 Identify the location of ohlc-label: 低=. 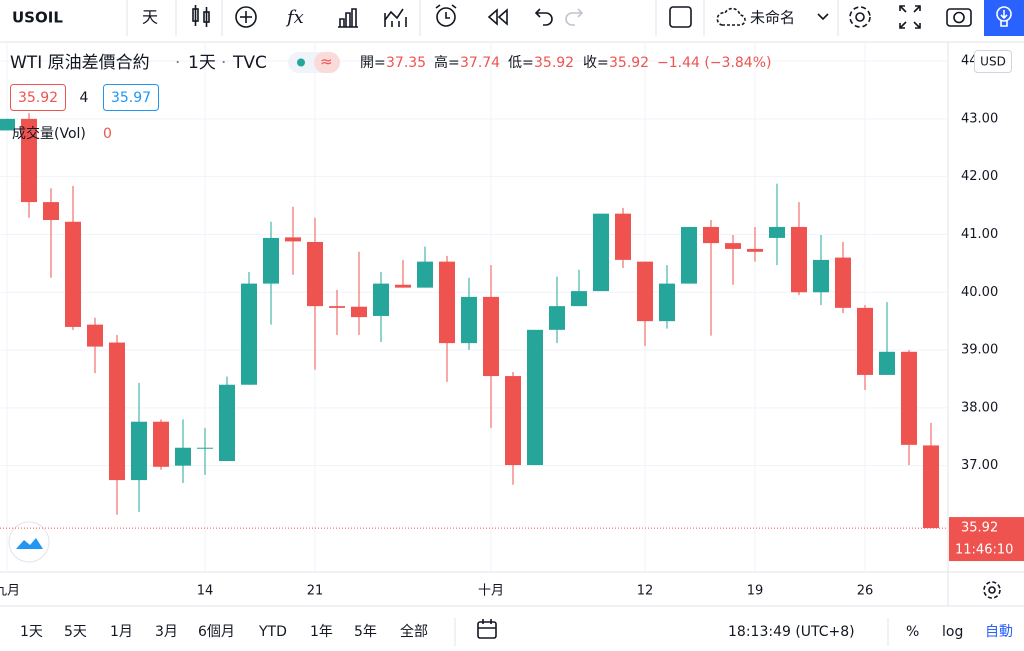
(521, 63).